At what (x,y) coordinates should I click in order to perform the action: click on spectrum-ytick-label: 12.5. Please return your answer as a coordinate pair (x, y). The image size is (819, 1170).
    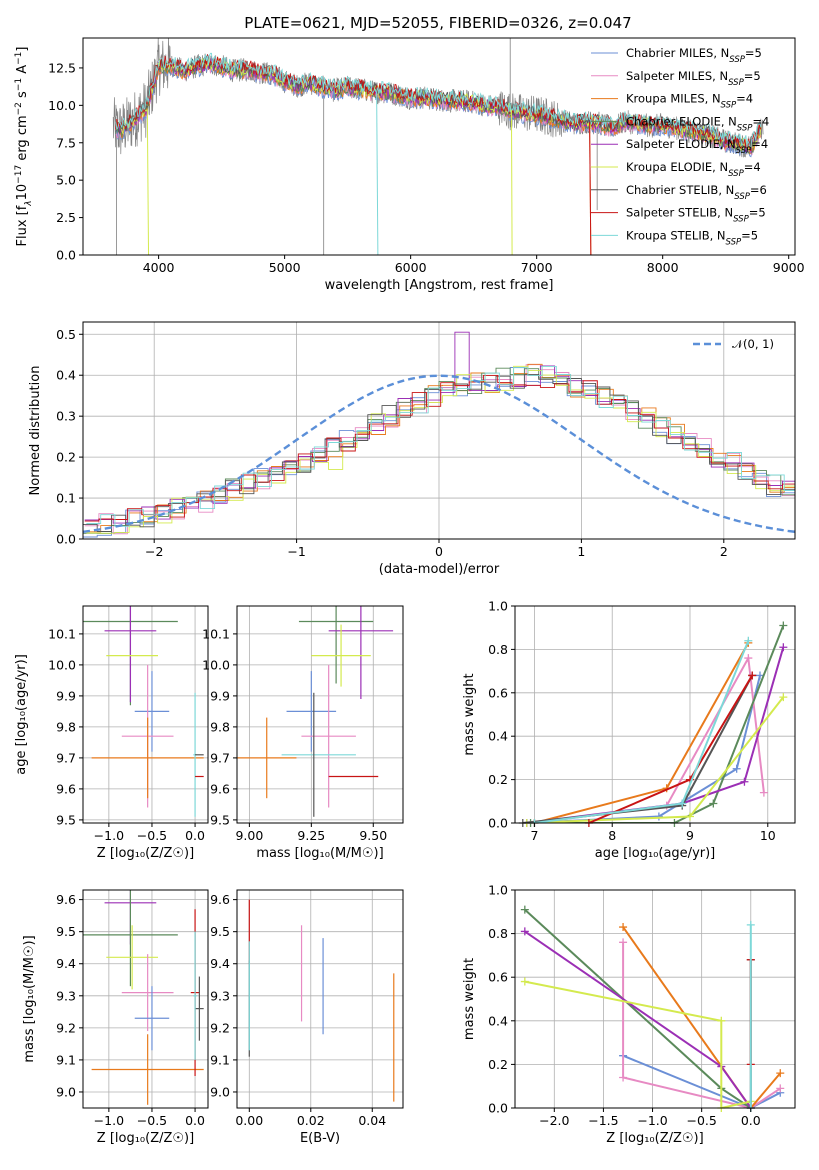
    Looking at the image, I should click on (62, 67).